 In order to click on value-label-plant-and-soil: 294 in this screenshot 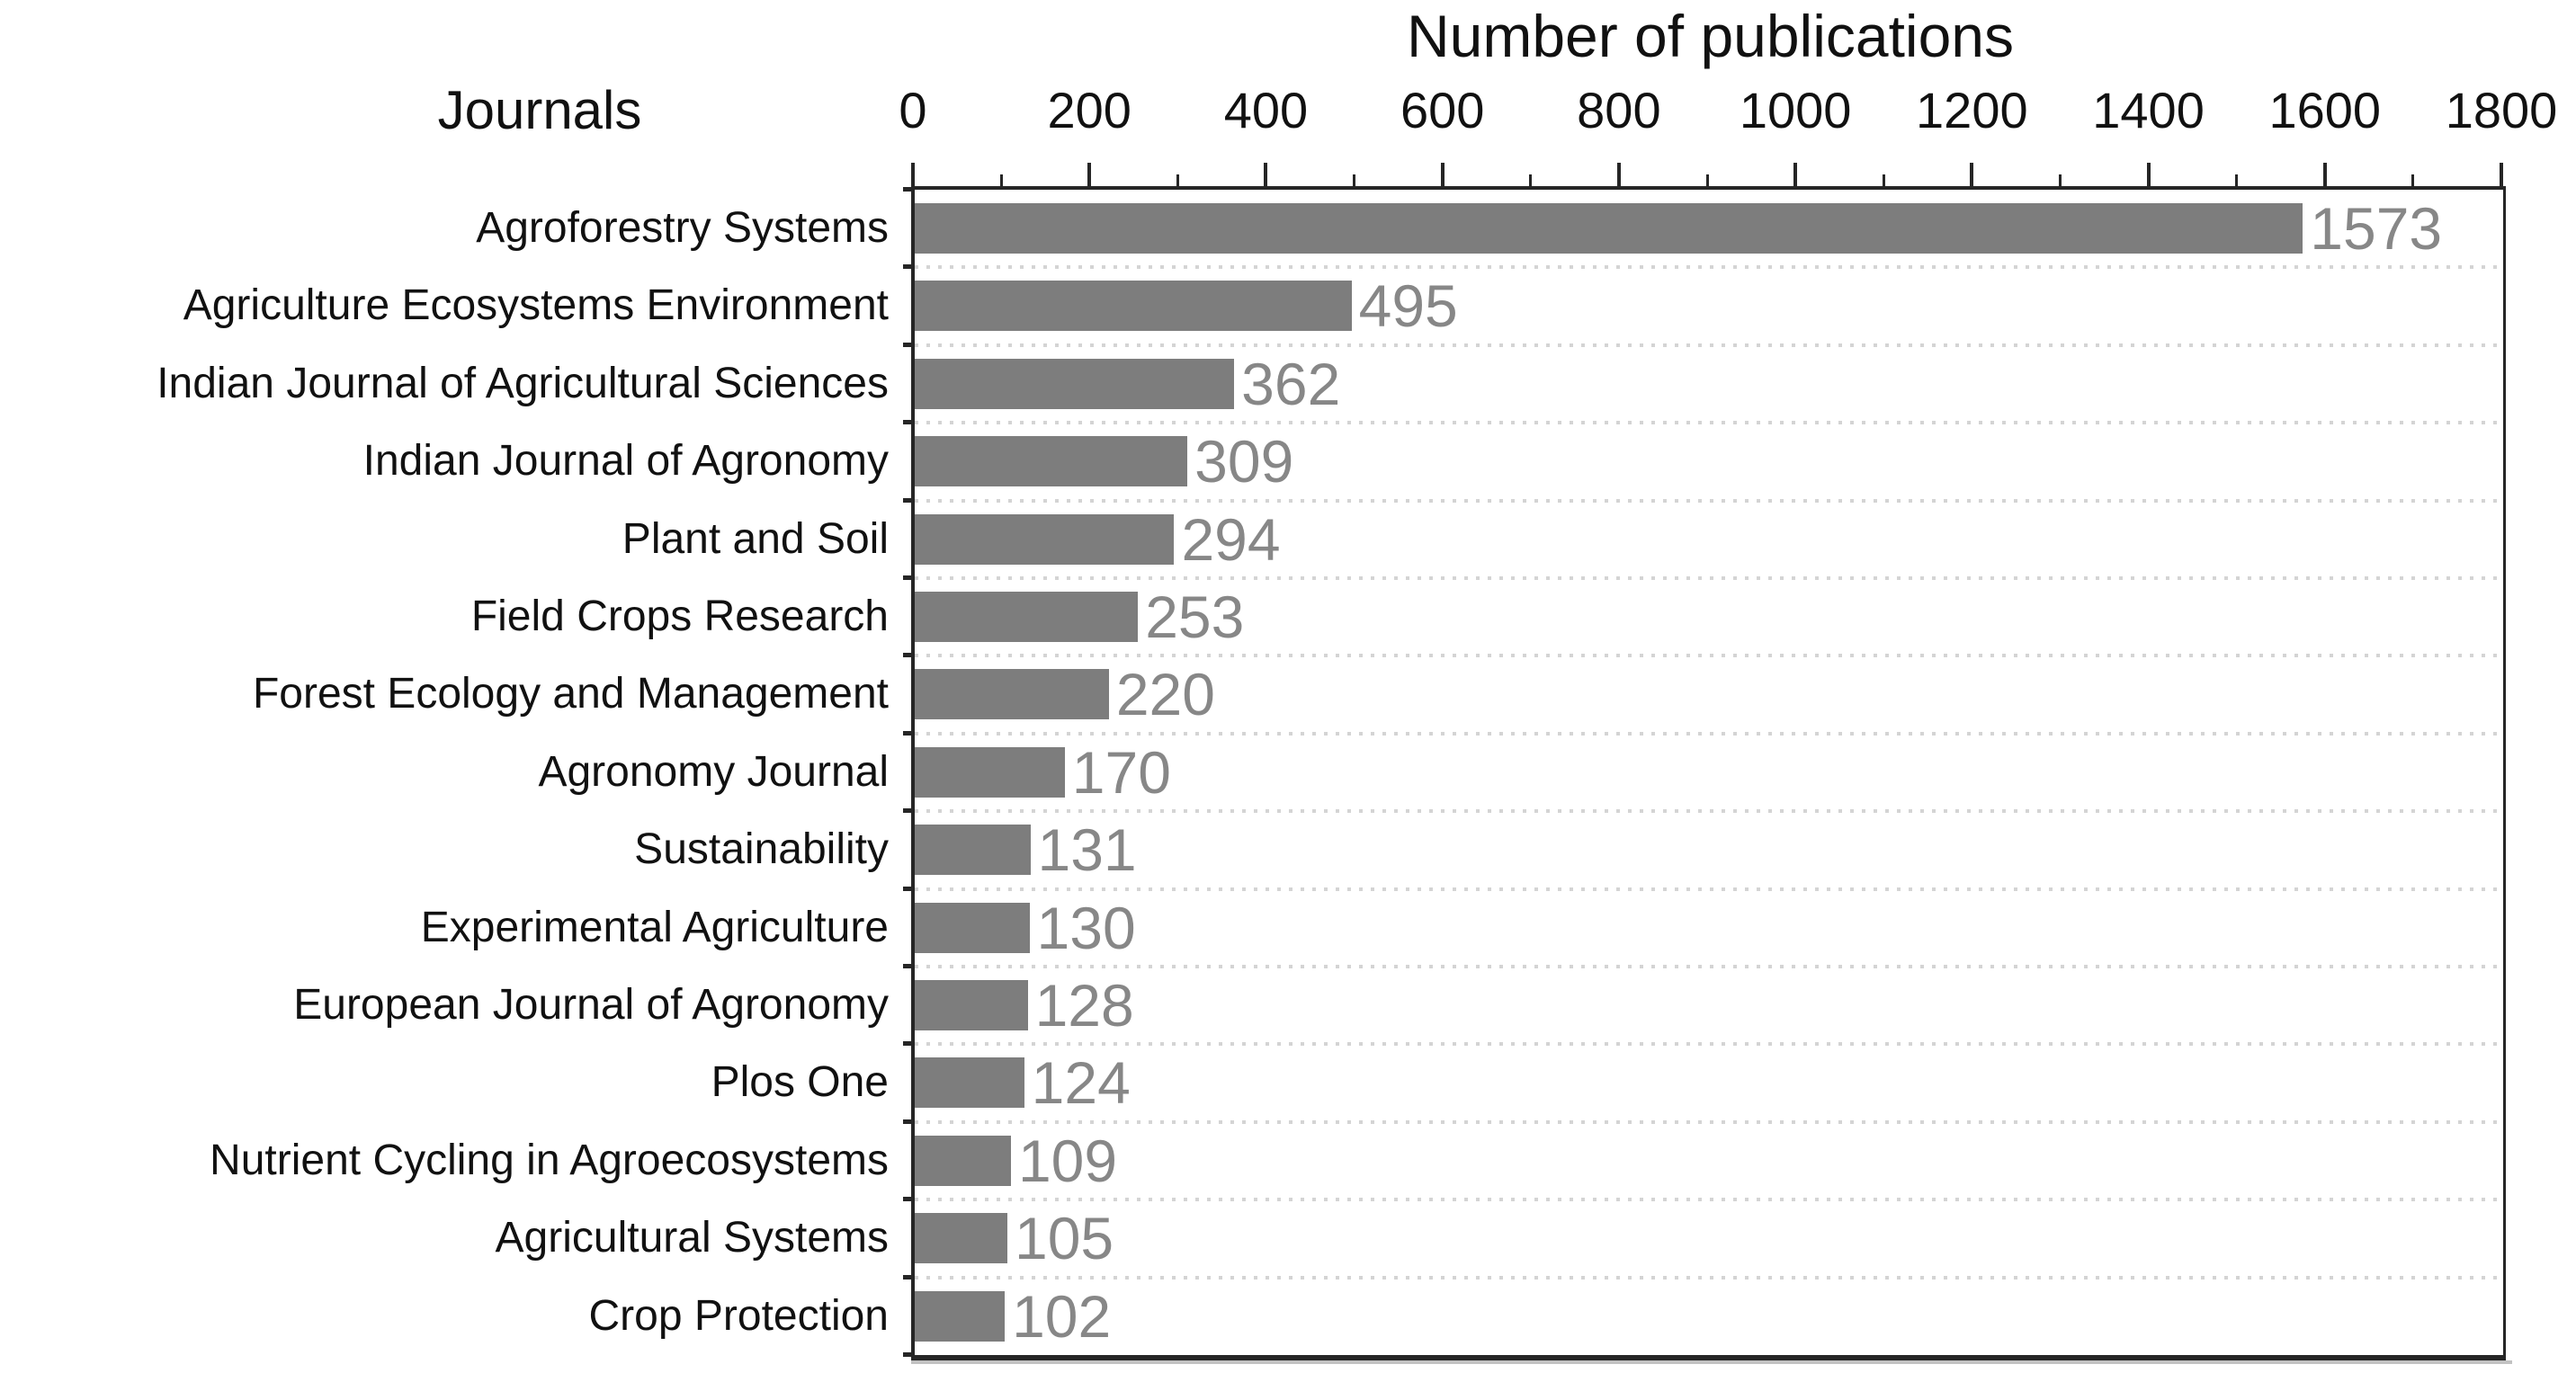, I will do `click(1231, 539)`.